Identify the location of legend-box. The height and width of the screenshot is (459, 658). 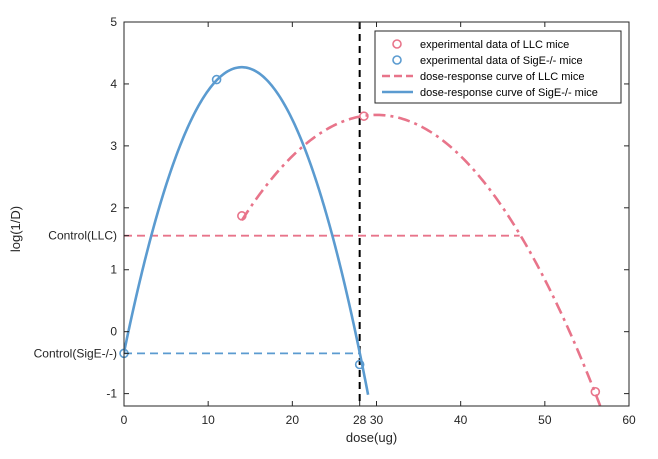
(498, 67).